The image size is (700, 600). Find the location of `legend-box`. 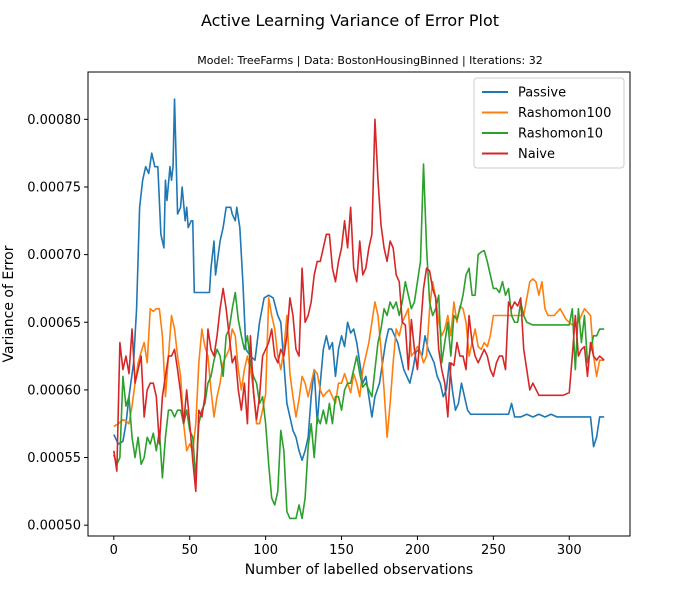

legend-box is located at coordinates (549, 123).